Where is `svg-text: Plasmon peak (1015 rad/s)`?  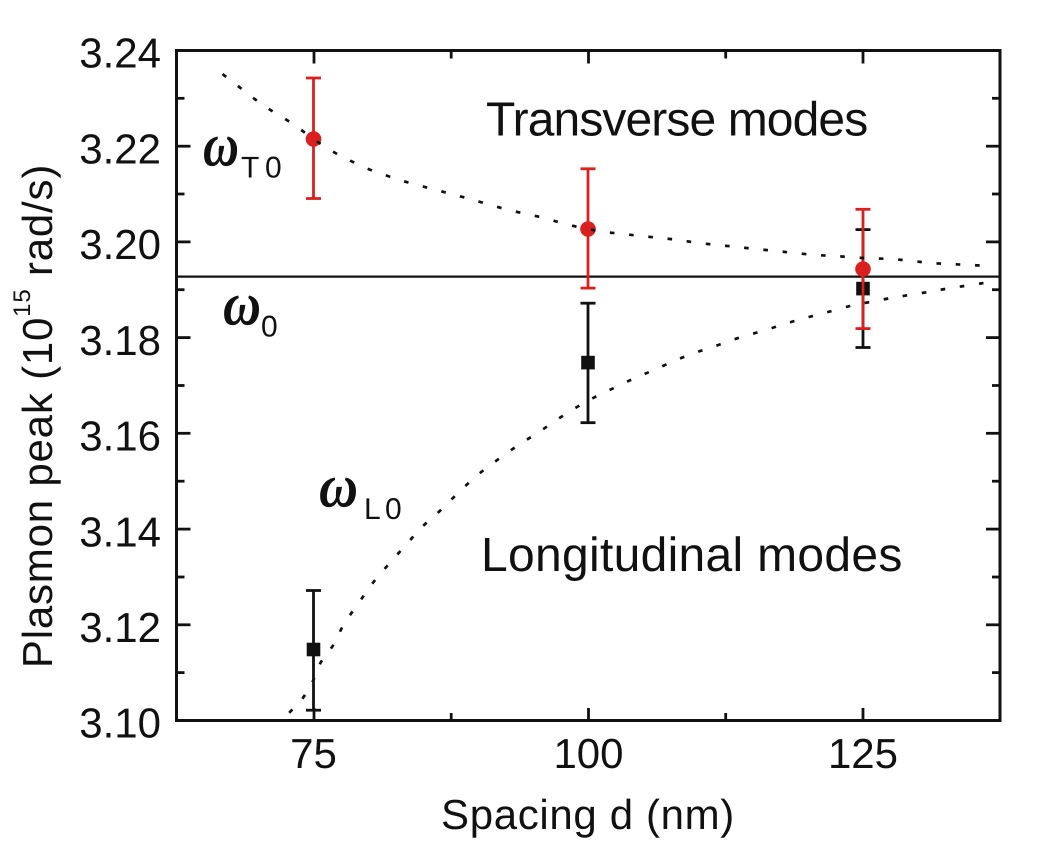
svg-text: Plasmon peak (1015 rad/s) is located at coordinates (35, 416).